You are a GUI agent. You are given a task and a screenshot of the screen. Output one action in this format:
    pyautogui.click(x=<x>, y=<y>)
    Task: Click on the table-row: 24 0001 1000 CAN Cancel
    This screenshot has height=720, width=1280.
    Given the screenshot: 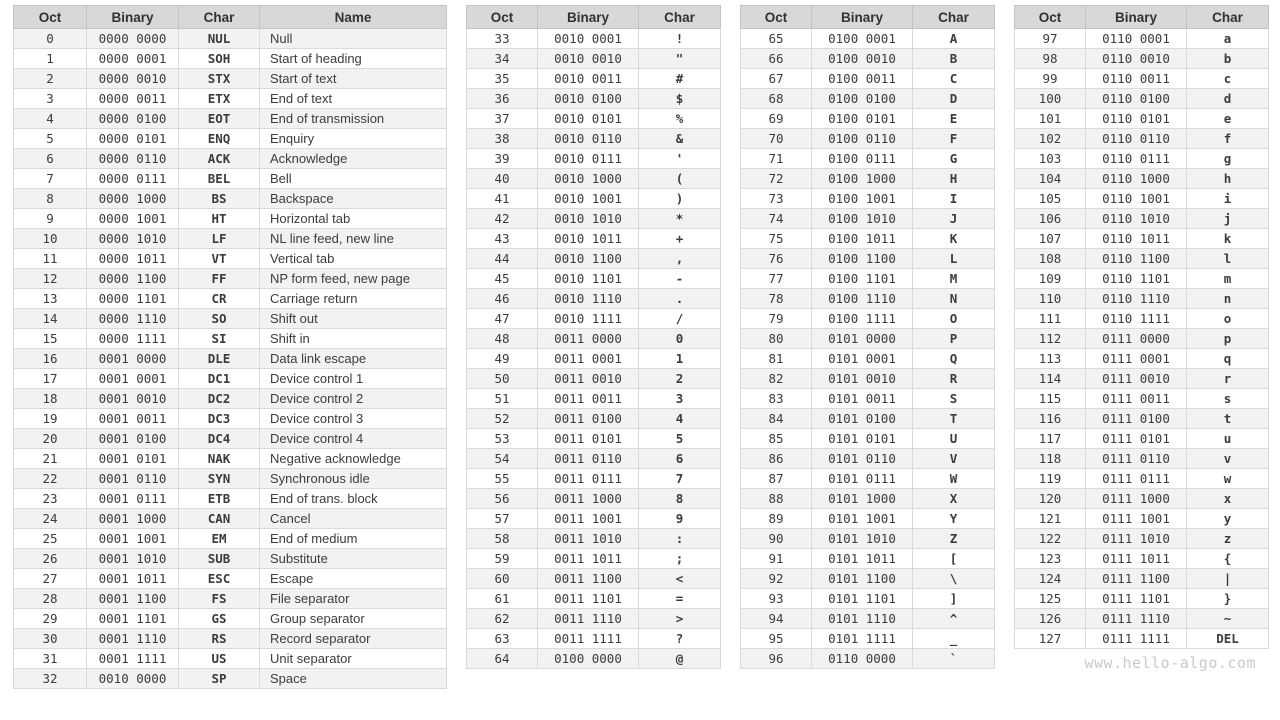 What is the action you would take?
    pyautogui.click(x=230, y=518)
    